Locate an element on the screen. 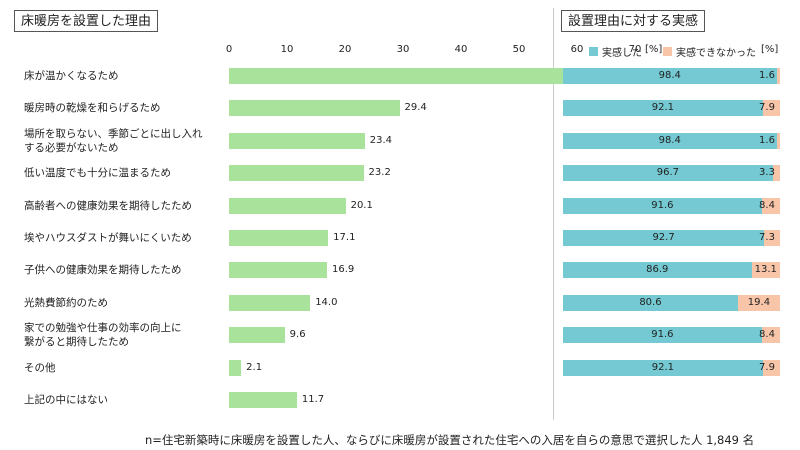 This screenshot has height=450, width=800. category-label: 家での勉強や仕事の効率の向上に 繋がると期待したため is located at coordinates (103, 335).